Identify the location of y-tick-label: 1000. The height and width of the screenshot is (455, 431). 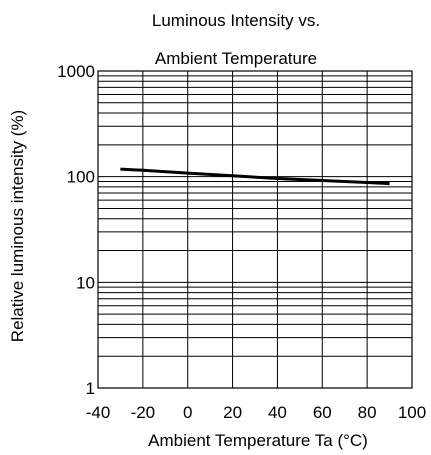
(76, 71).